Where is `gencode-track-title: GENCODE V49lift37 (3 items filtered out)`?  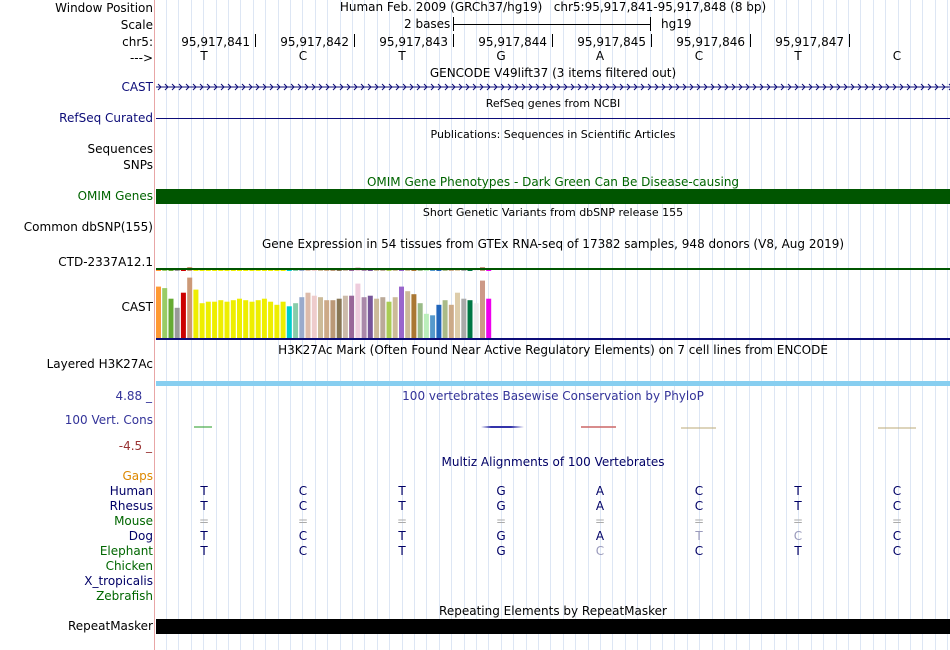
gencode-track-title: GENCODE V49lift37 (3 items filtered out) is located at coordinates (553, 73).